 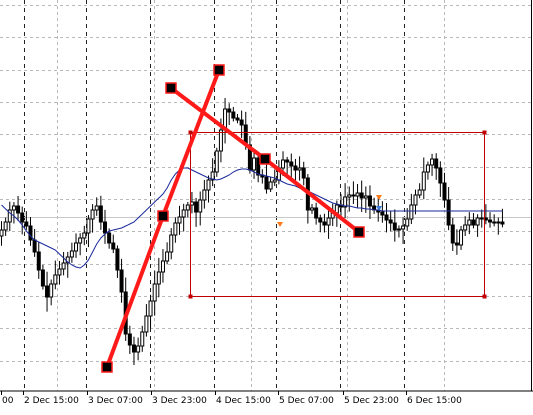 I want to click on x-tick-label: 3 Dec 23:00, so click(x=179, y=401).